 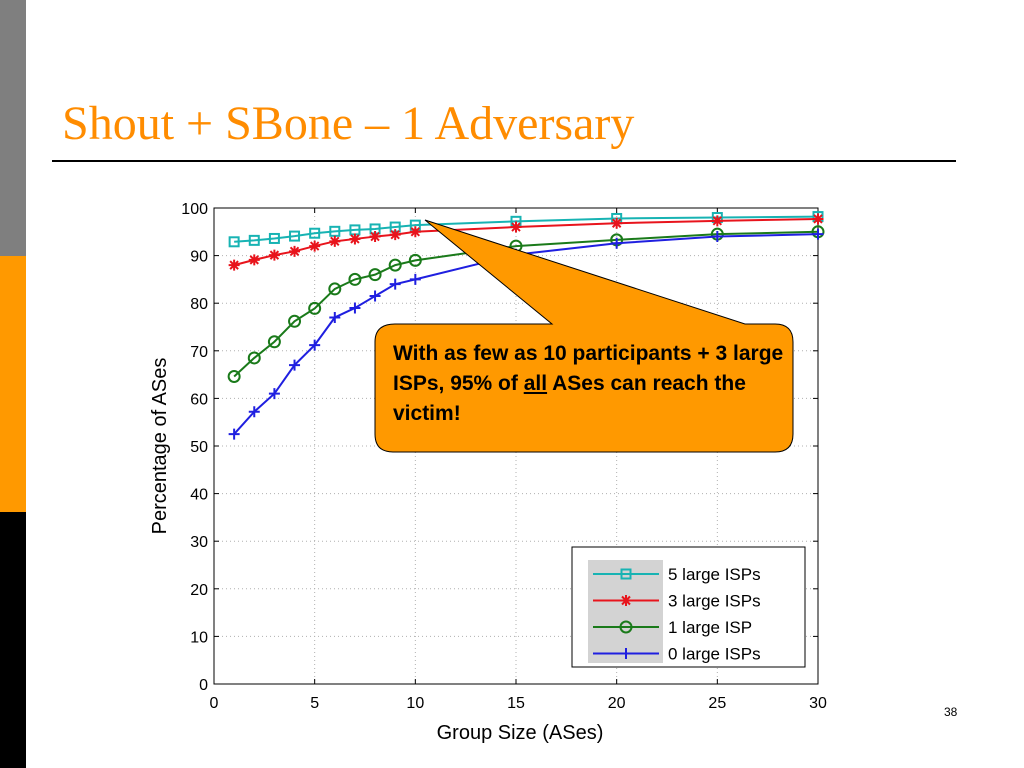 I want to click on series-line, so click(x=526, y=229).